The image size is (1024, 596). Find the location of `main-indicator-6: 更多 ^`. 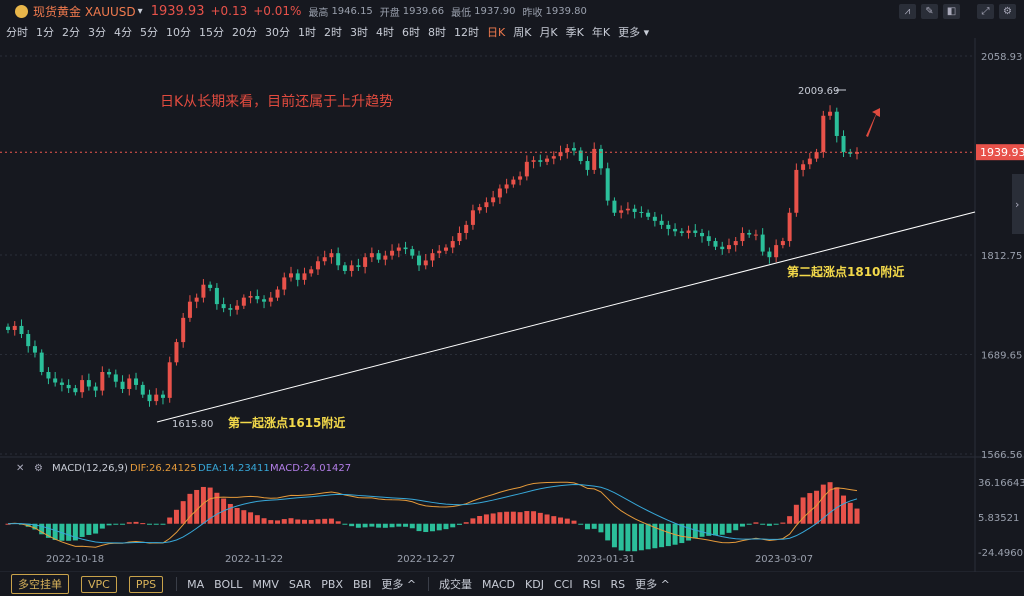

main-indicator-6: 更多 ^ is located at coordinates (399, 584).